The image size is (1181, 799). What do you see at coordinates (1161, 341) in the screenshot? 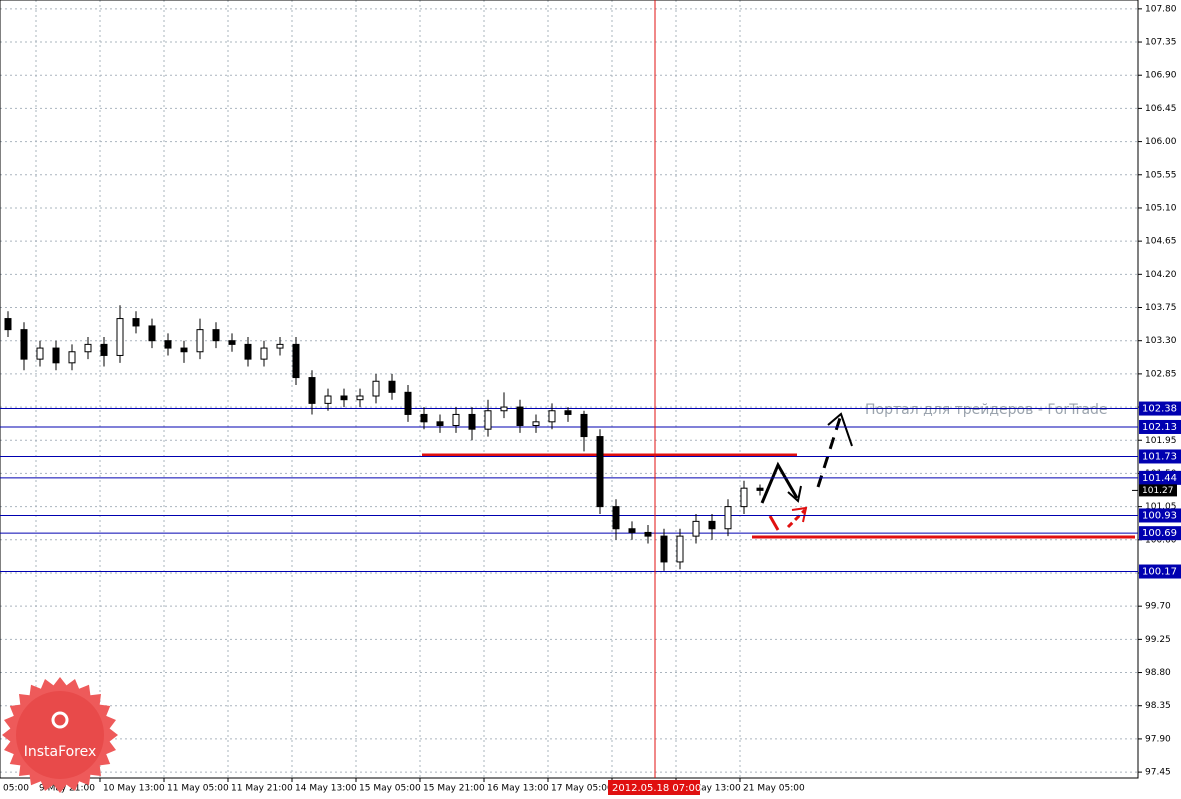
I see `y-tick-label: 103.30` at bounding box center [1161, 341].